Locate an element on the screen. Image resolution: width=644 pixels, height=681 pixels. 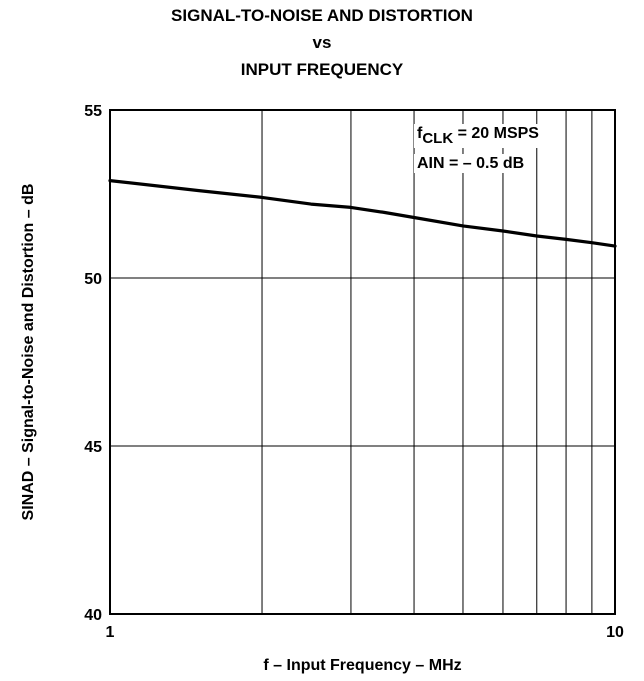
annotation-fclk-main: f is located at coordinates (420, 133).